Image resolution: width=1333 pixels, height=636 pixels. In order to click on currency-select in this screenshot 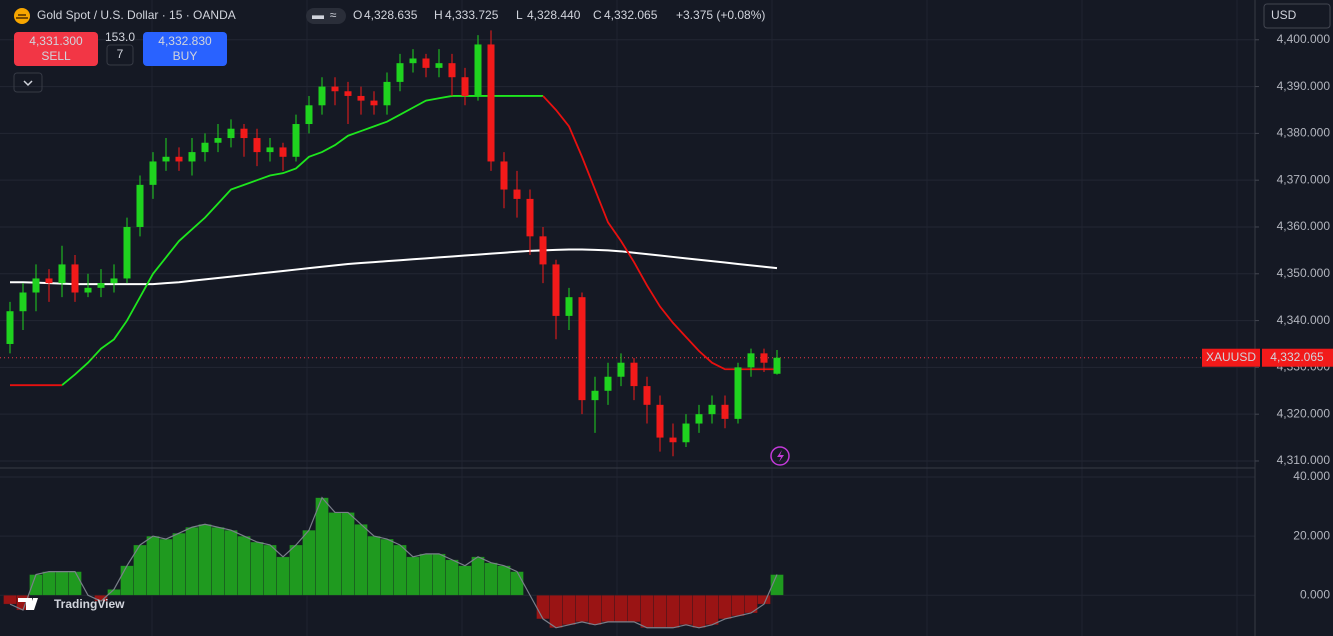, I will do `click(1297, 16)`.